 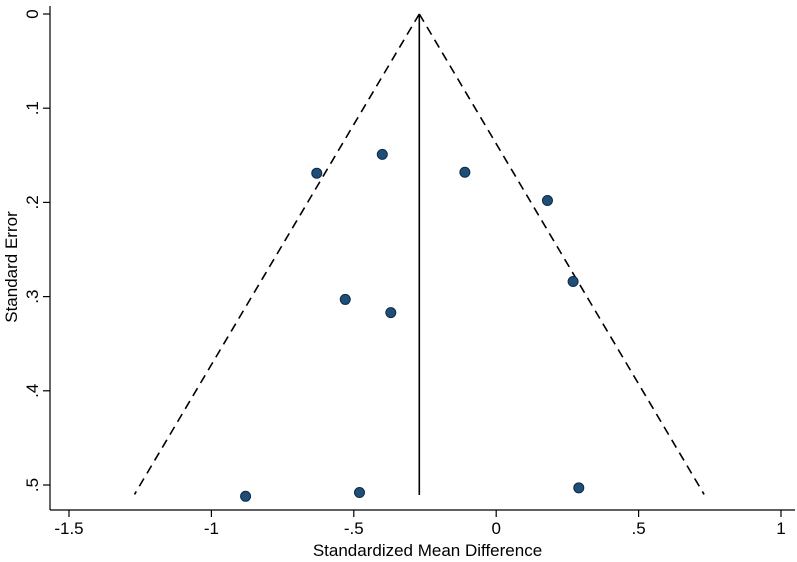 I want to click on y-tick-label: 0, so click(x=32, y=13).